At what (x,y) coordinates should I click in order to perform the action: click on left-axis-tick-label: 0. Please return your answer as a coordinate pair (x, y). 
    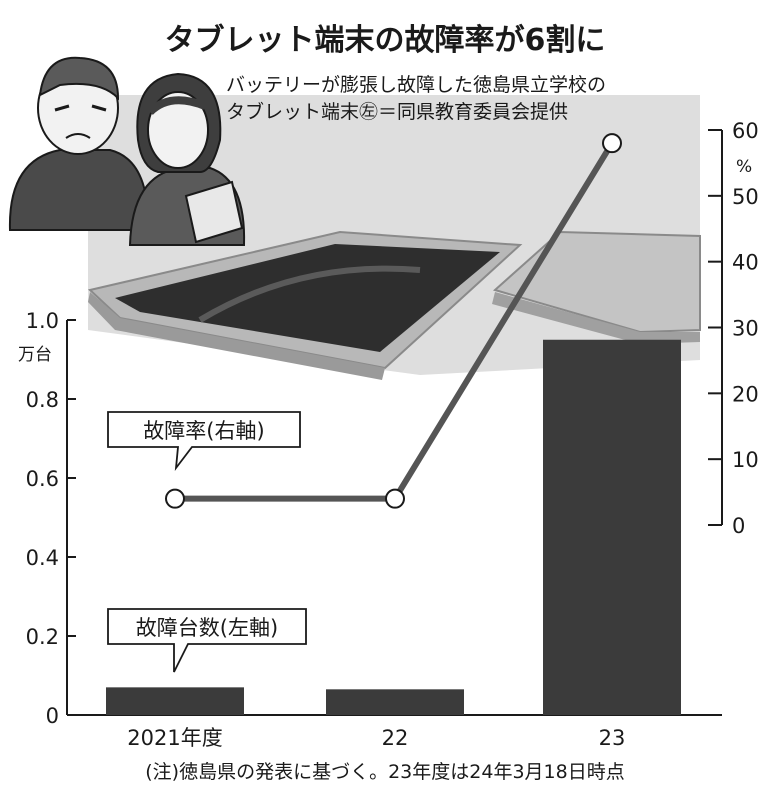
    Looking at the image, I should click on (52, 716).